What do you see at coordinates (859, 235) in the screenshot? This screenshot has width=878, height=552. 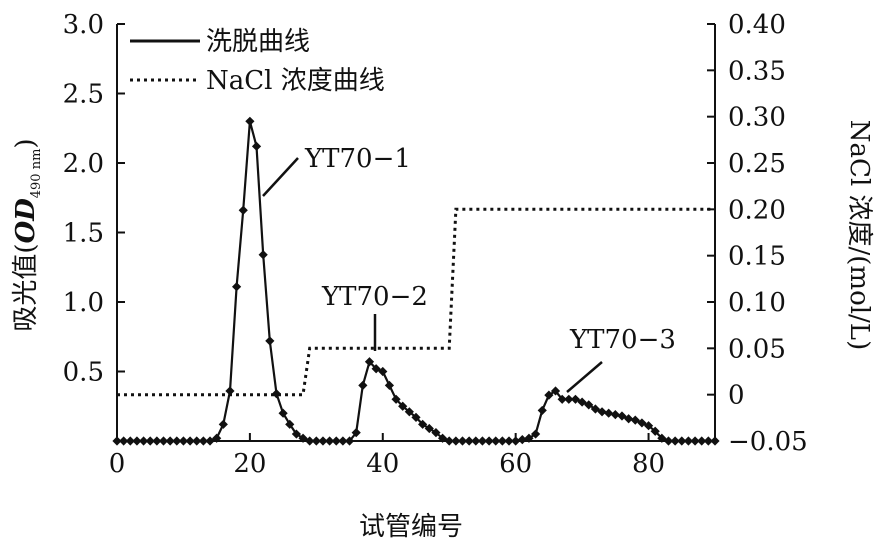 I see `y-axis-right-title: NaCl 浓度/(mol/L)` at bounding box center [859, 235].